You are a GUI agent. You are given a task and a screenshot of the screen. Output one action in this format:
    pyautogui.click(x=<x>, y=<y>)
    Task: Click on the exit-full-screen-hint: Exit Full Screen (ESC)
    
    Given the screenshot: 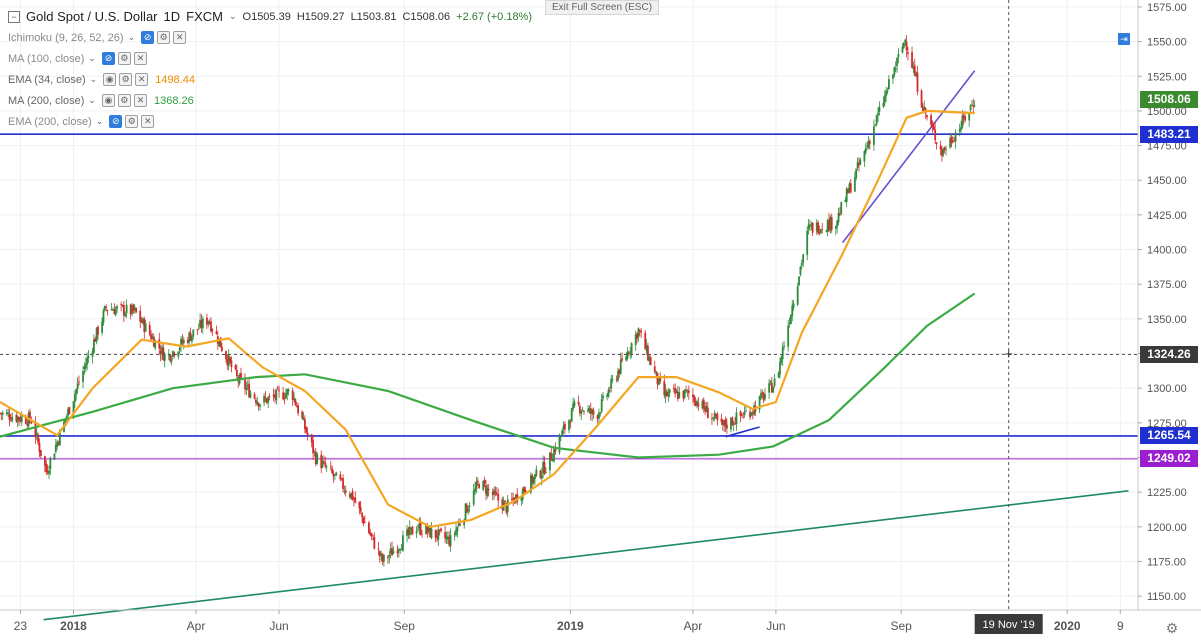 What is the action you would take?
    pyautogui.click(x=602, y=7)
    